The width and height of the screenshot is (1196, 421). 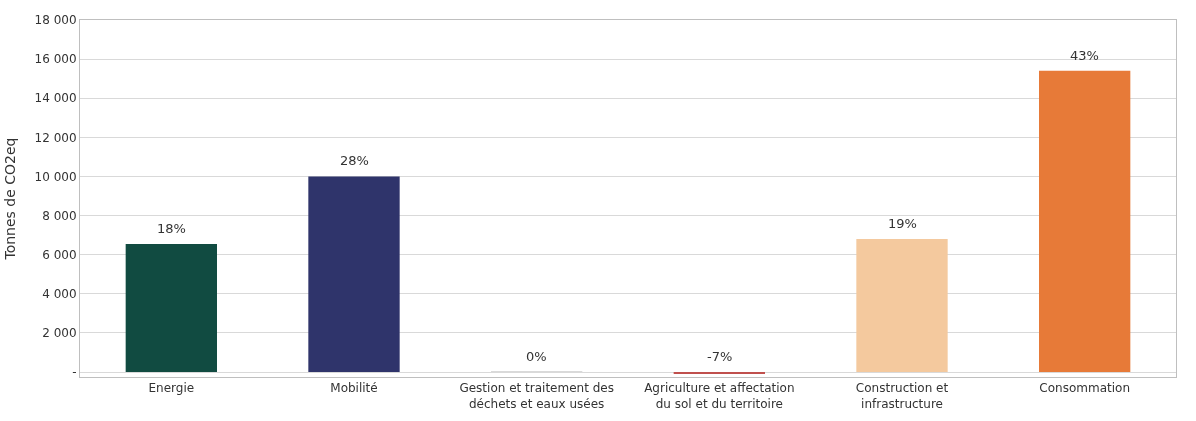 I want to click on y-tick-label: 8 000, so click(x=59, y=215).